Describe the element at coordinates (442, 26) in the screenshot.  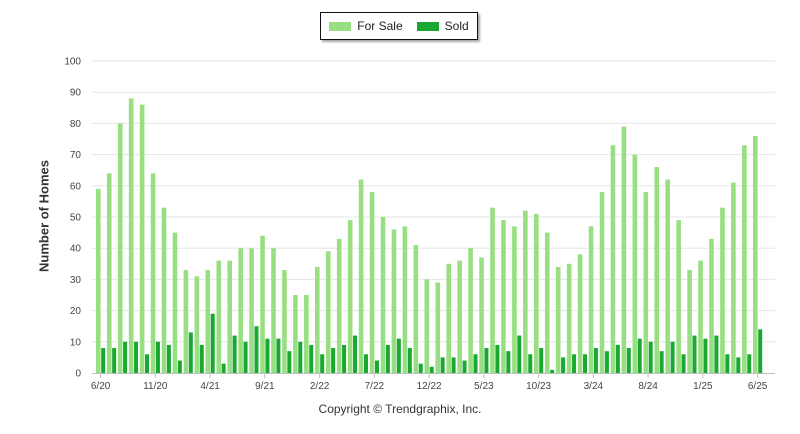
I see `legend-item-sold: Sold` at that location.